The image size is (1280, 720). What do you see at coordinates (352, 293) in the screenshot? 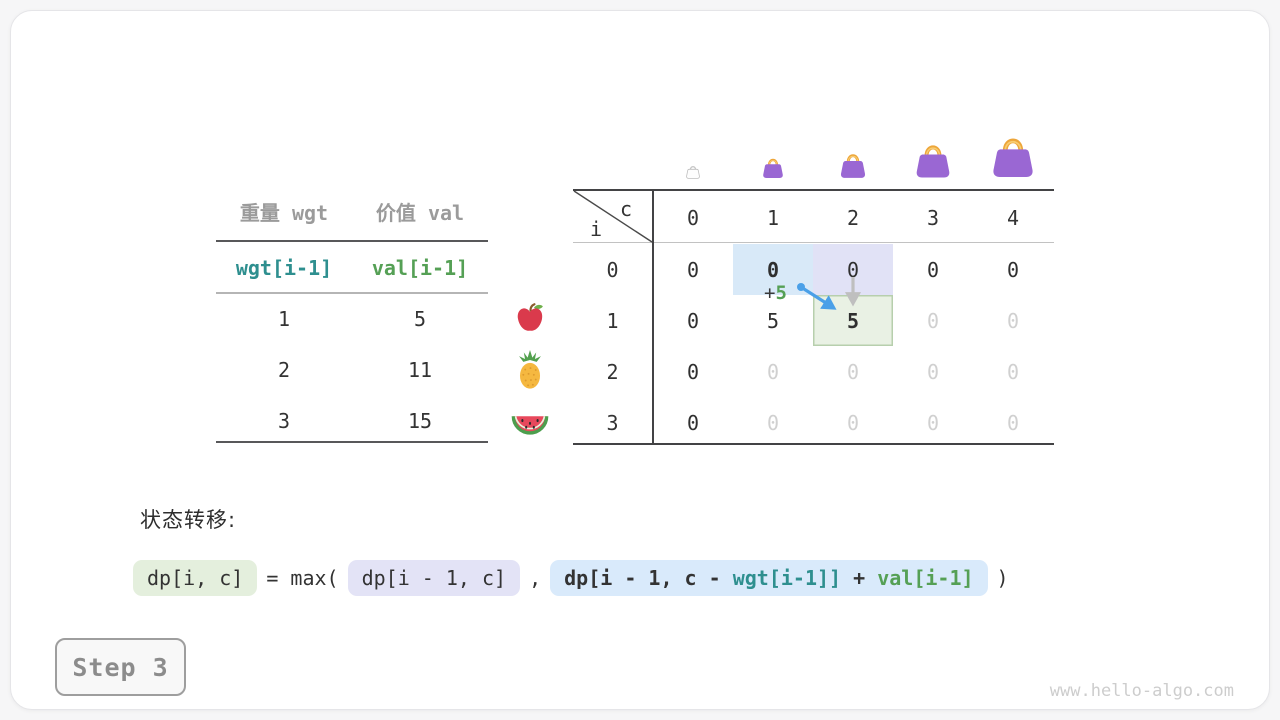
I see `items-table-mid-rule` at bounding box center [352, 293].